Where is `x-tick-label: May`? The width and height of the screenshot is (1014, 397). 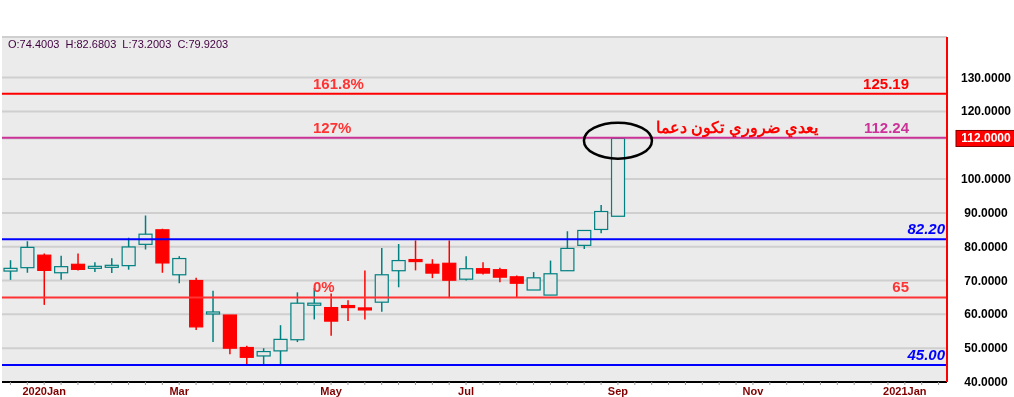 x-tick-label: May is located at coordinates (331, 390).